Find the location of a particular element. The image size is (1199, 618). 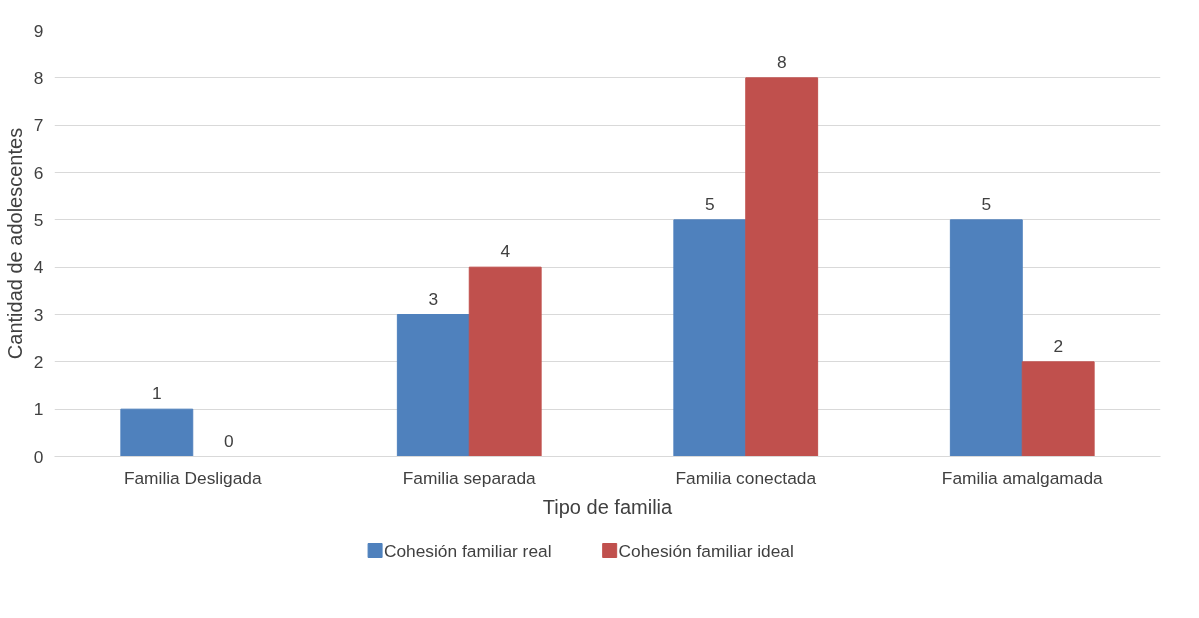

data-label: 8 is located at coordinates (781, 61).